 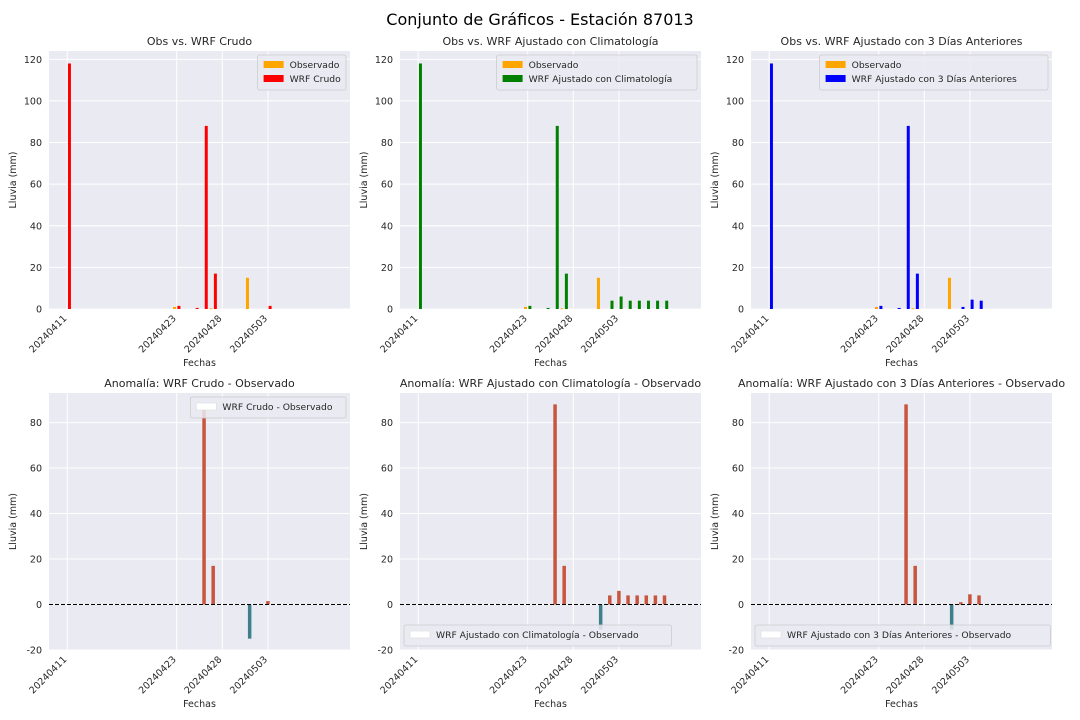 I want to click on figure-title: Conjunto de Gráficos - Estación 87013, so click(x=540, y=19).